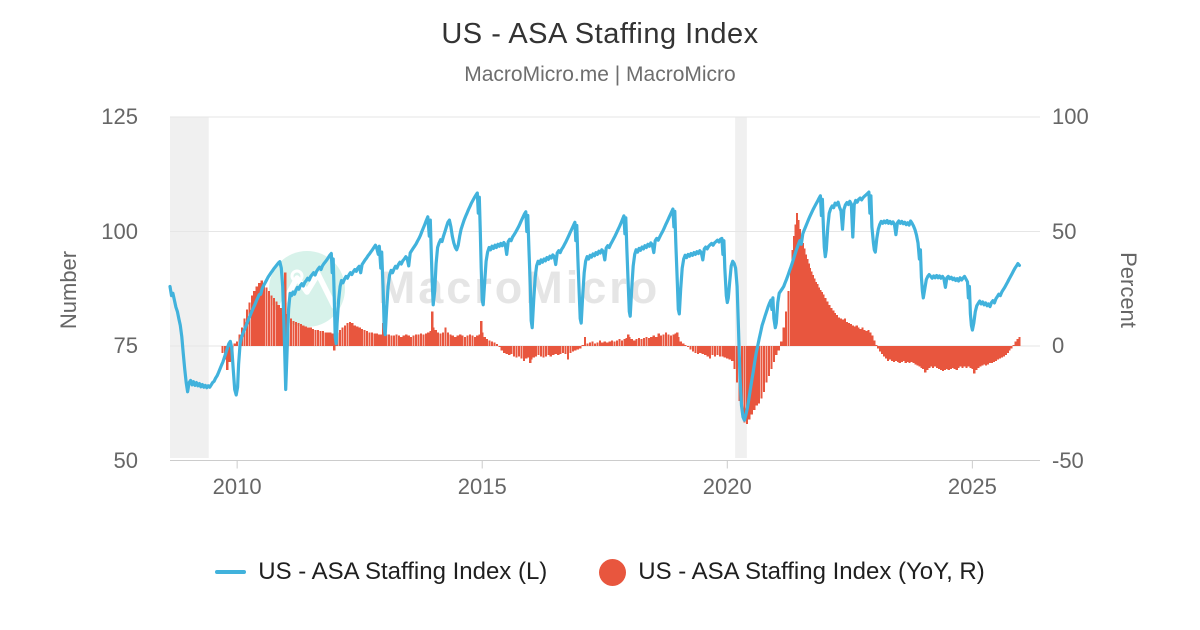 This screenshot has height=630, width=1200. I want to click on chart-title: US - ASA Staffing Index, so click(600, 34).